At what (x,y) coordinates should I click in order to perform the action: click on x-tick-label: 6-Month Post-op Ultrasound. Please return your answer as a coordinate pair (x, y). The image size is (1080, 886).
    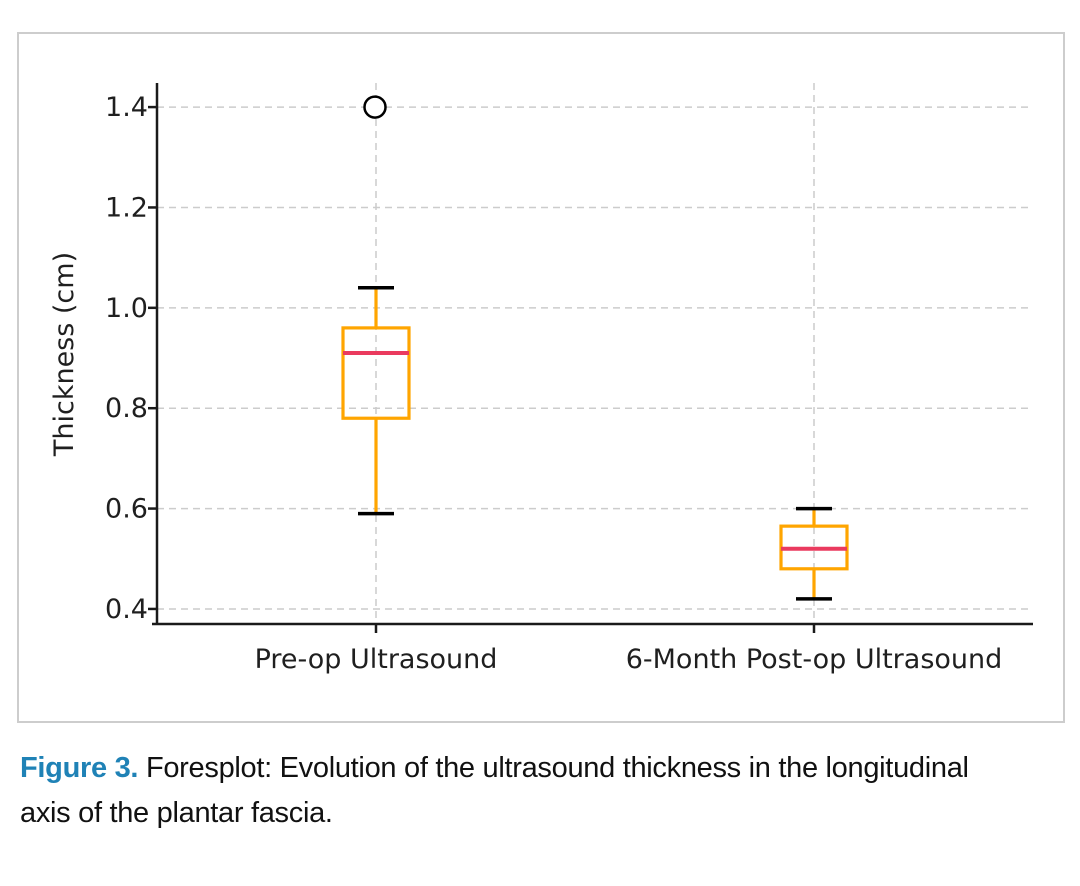
    Looking at the image, I should click on (814, 659).